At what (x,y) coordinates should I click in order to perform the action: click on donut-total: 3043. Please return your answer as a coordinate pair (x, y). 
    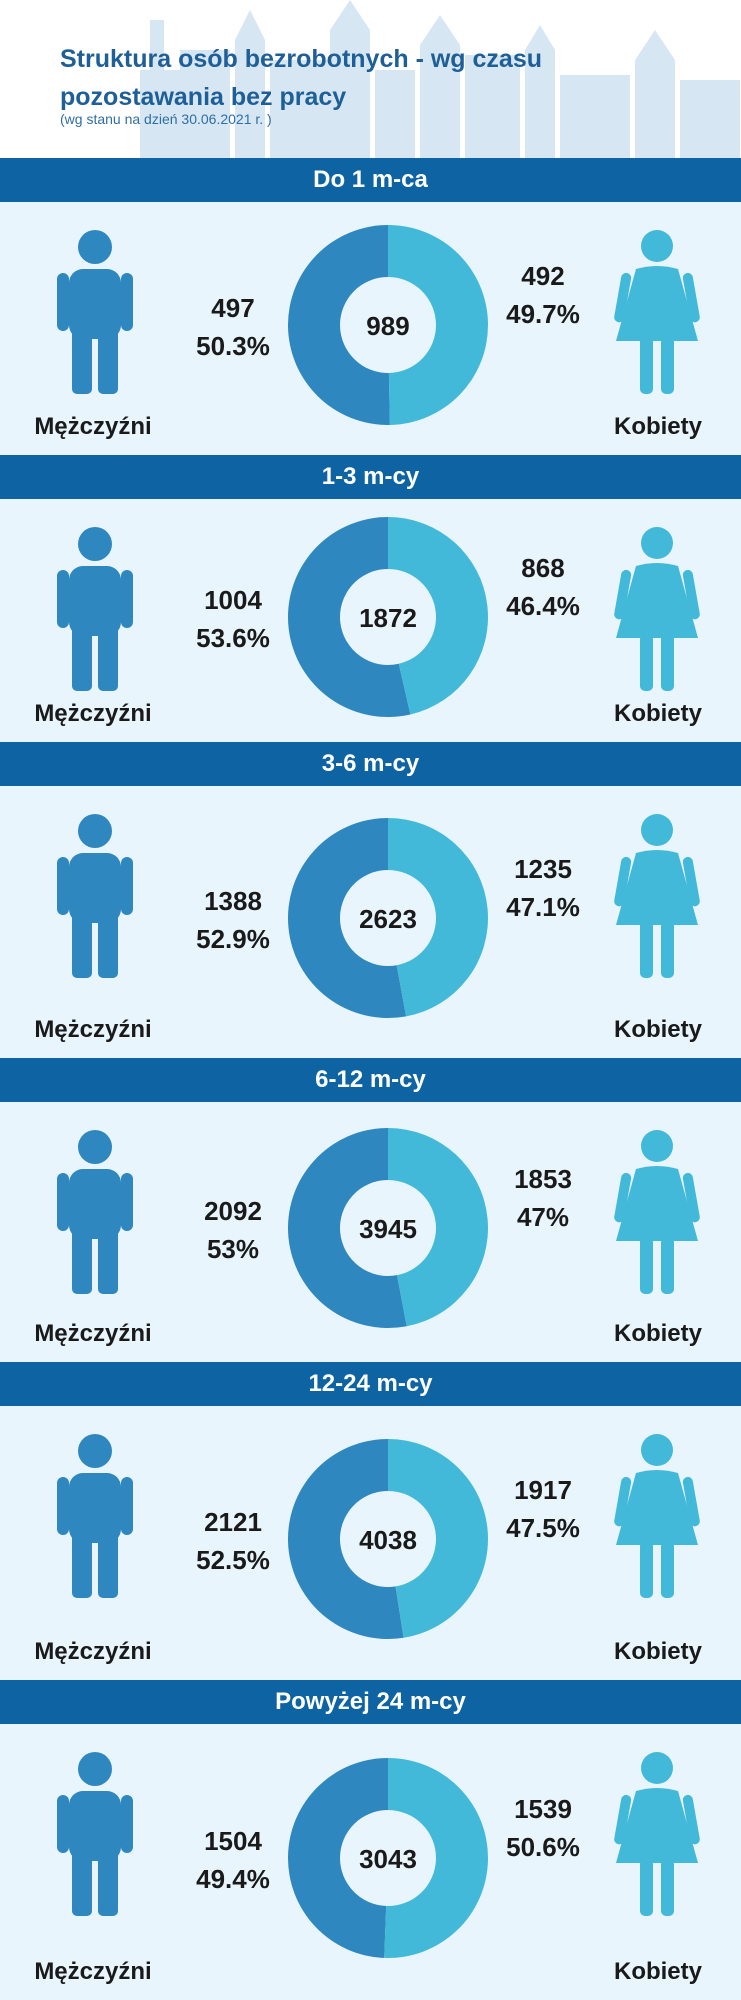
    Looking at the image, I should click on (388, 1859).